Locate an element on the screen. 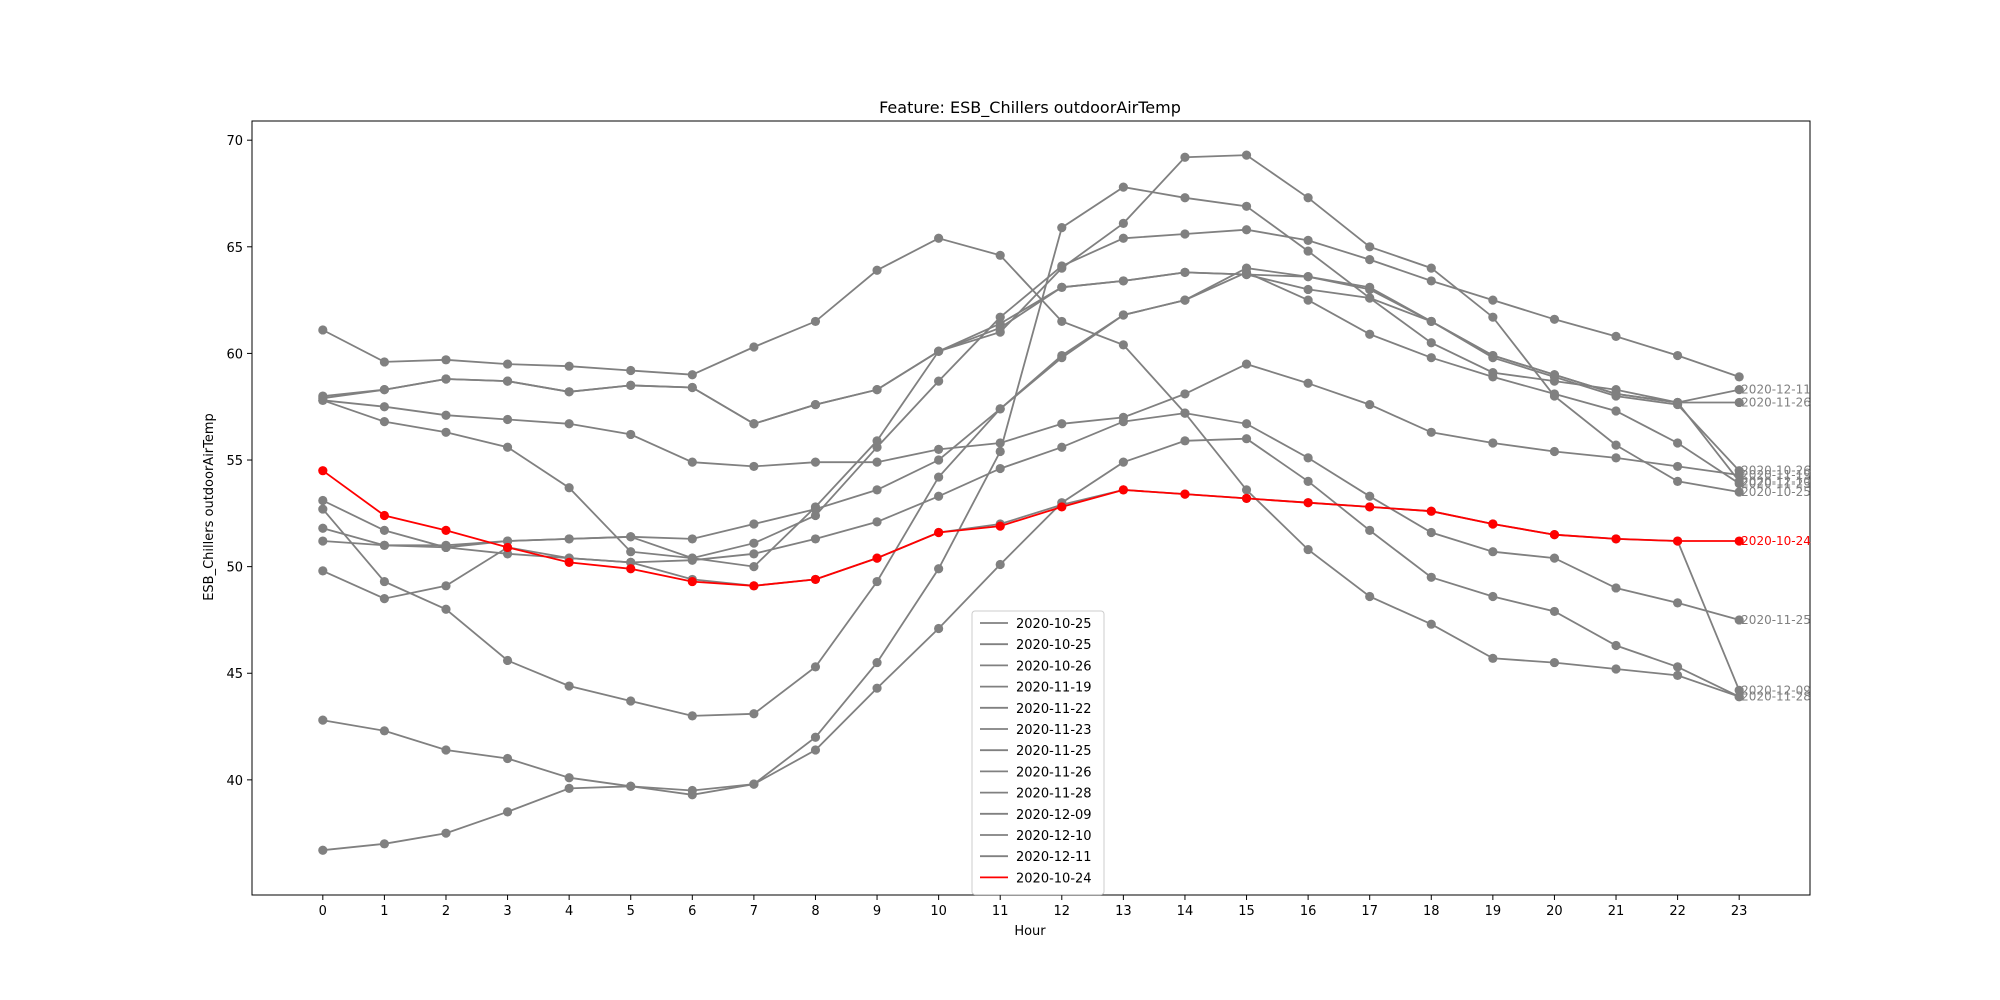 The width and height of the screenshot is (2000, 1000). legend-entry: 2020-12-11 is located at coordinates (1054, 857).